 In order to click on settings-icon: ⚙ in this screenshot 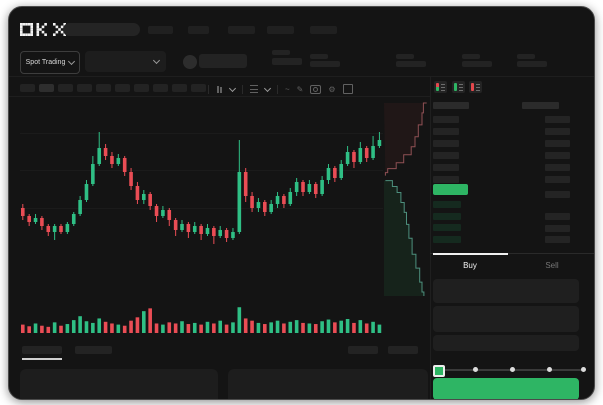, I will do `click(332, 89)`.